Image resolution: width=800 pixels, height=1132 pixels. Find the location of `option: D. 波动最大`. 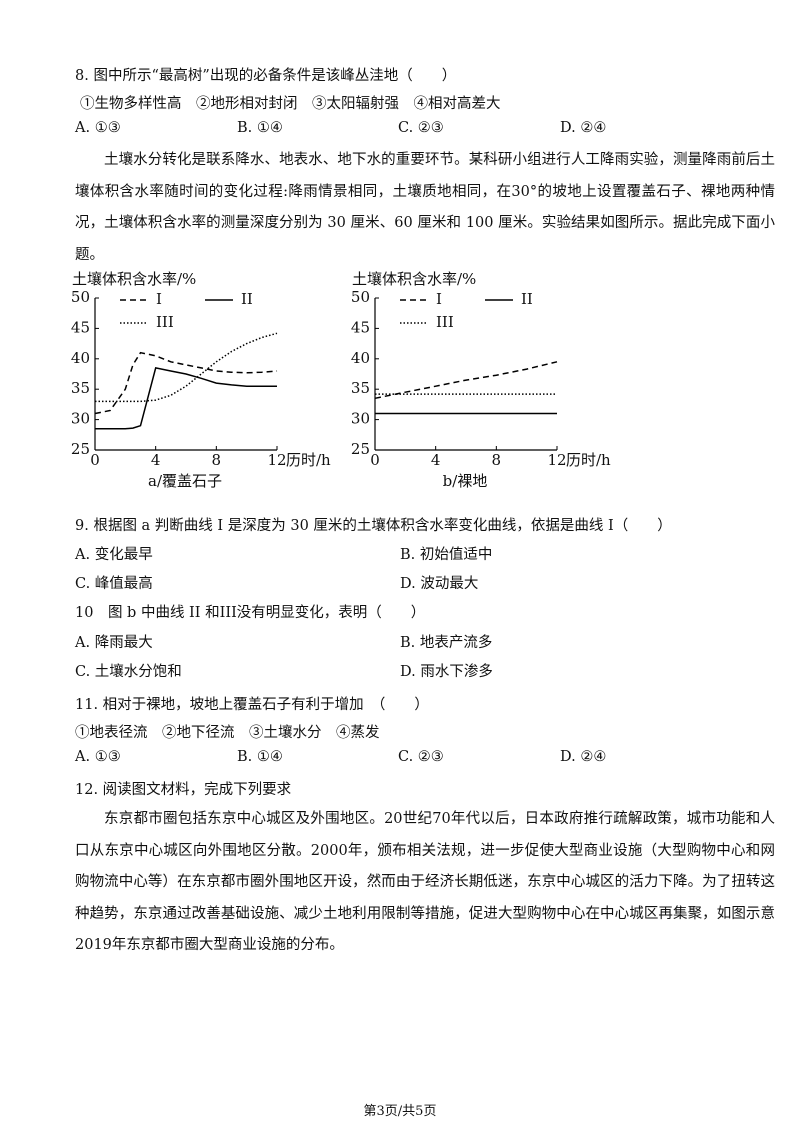

option: D. 波动最大 is located at coordinates (439, 584).